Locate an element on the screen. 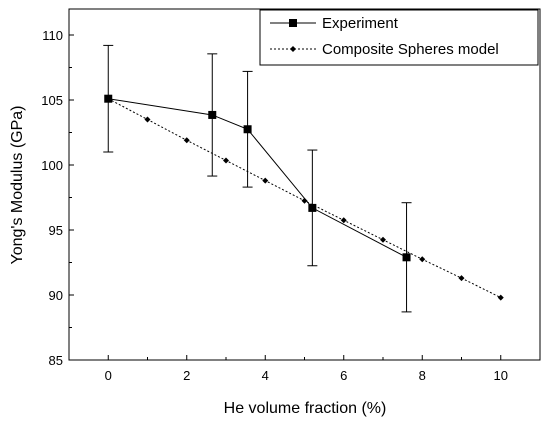 This screenshot has height=425, width=550. x-tick-label: 6 is located at coordinates (343, 375).